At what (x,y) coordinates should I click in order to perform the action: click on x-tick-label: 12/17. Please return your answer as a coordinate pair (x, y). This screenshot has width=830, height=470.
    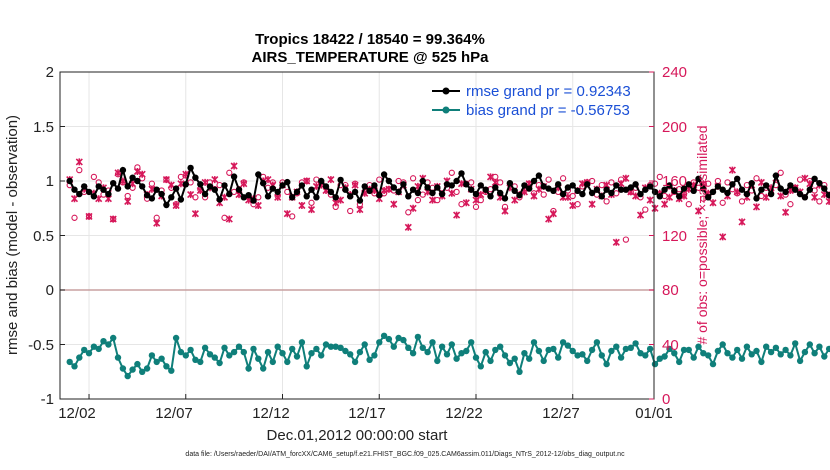
    Looking at the image, I should click on (367, 413).